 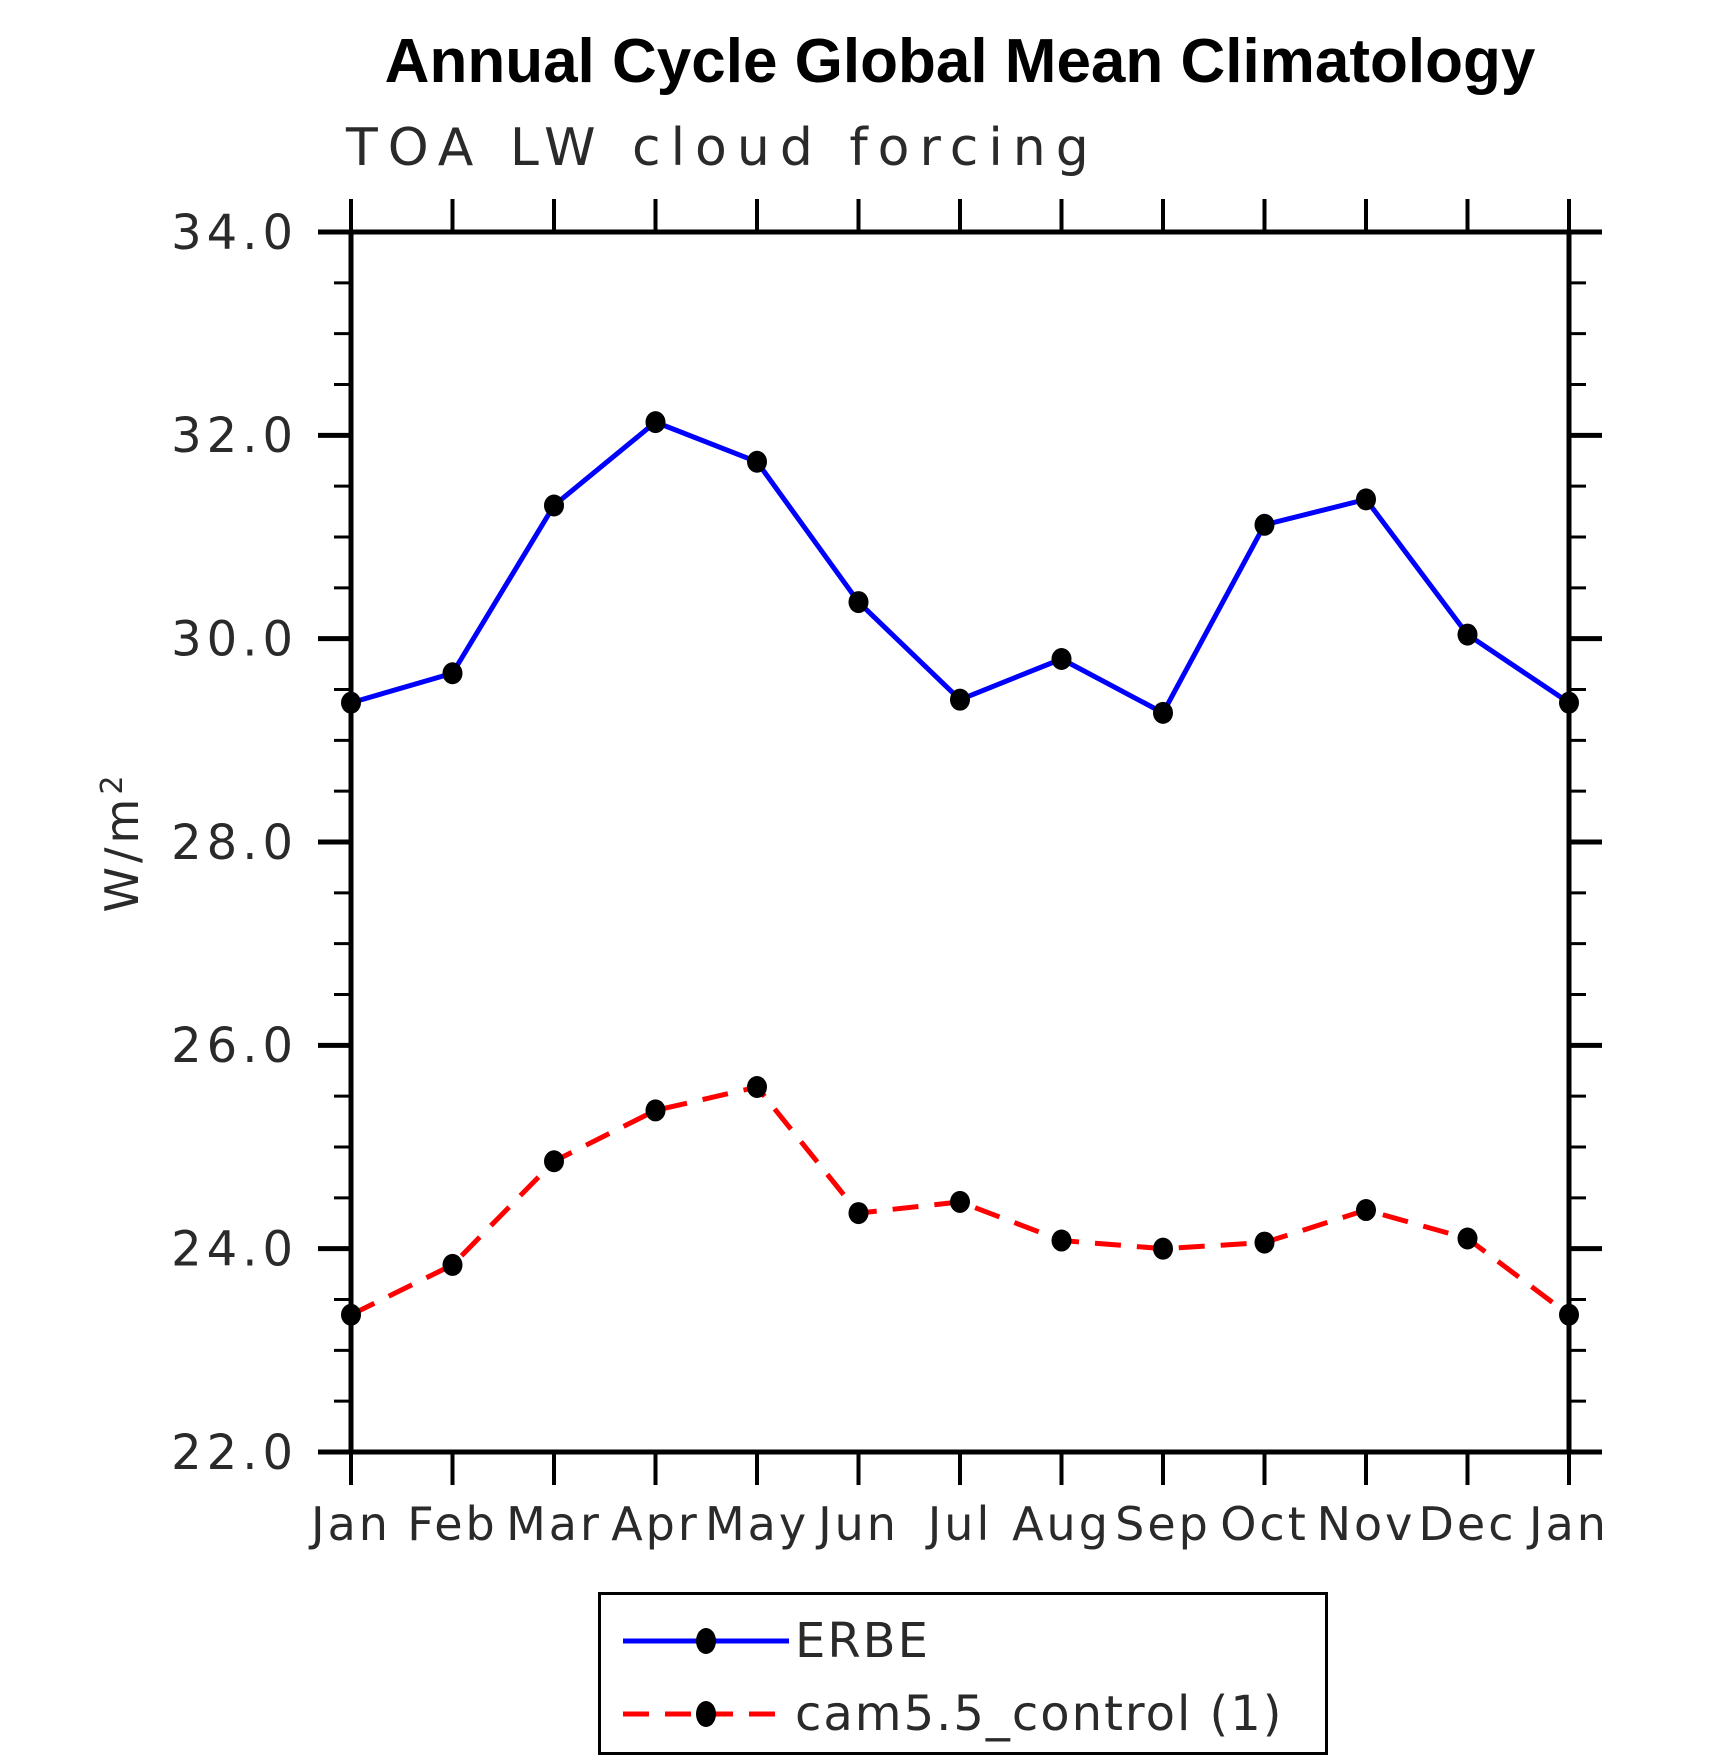 I want to click on x-tick-label: May, so click(x=757, y=1524).